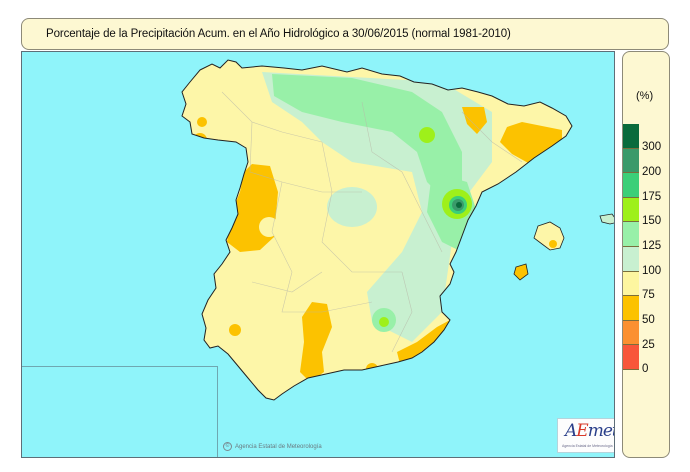 The width and height of the screenshot is (690, 472). Describe the element at coordinates (648, 320) in the screenshot. I see `legend-label: 50` at that location.